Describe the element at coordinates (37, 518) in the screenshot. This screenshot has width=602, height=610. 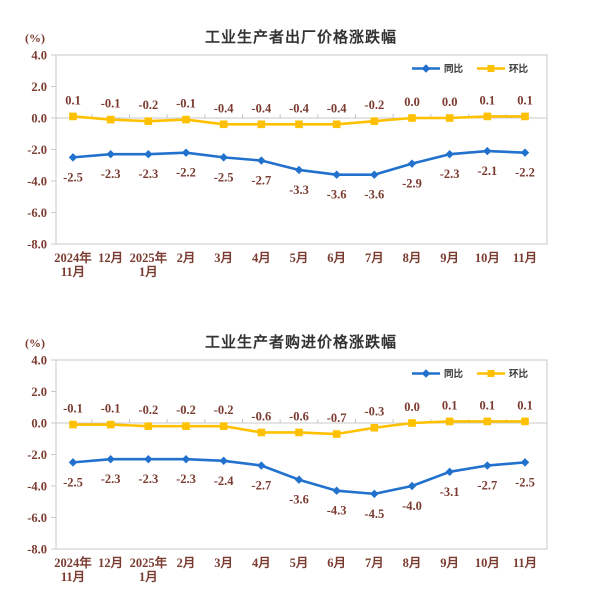
I see `svg-text: -6.0` at that location.